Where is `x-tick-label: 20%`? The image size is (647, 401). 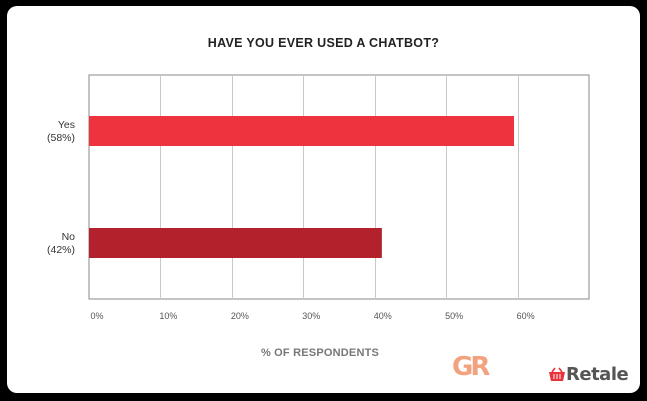 x-tick-label: 20% is located at coordinates (240, 316).